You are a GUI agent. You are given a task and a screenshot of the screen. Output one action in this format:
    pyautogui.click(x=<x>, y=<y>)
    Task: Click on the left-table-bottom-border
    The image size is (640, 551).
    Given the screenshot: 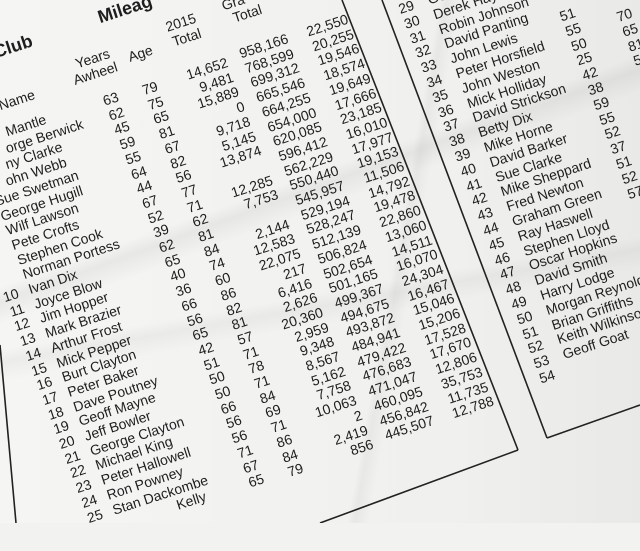 What is the action you would take?
    pyautogui.click(x=419, y=486)
    